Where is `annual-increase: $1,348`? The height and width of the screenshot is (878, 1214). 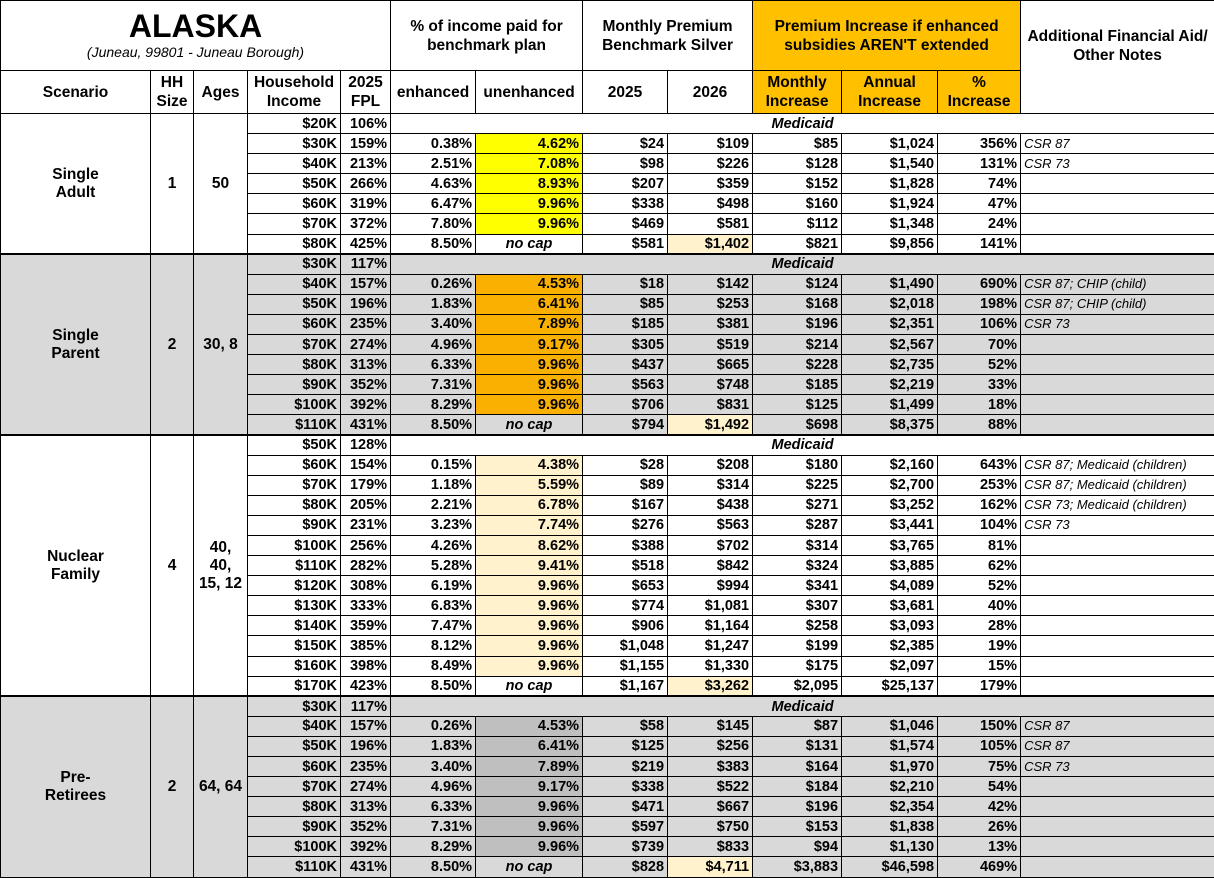
annual-increase: $1,348 is located at coordinates (890, 224).